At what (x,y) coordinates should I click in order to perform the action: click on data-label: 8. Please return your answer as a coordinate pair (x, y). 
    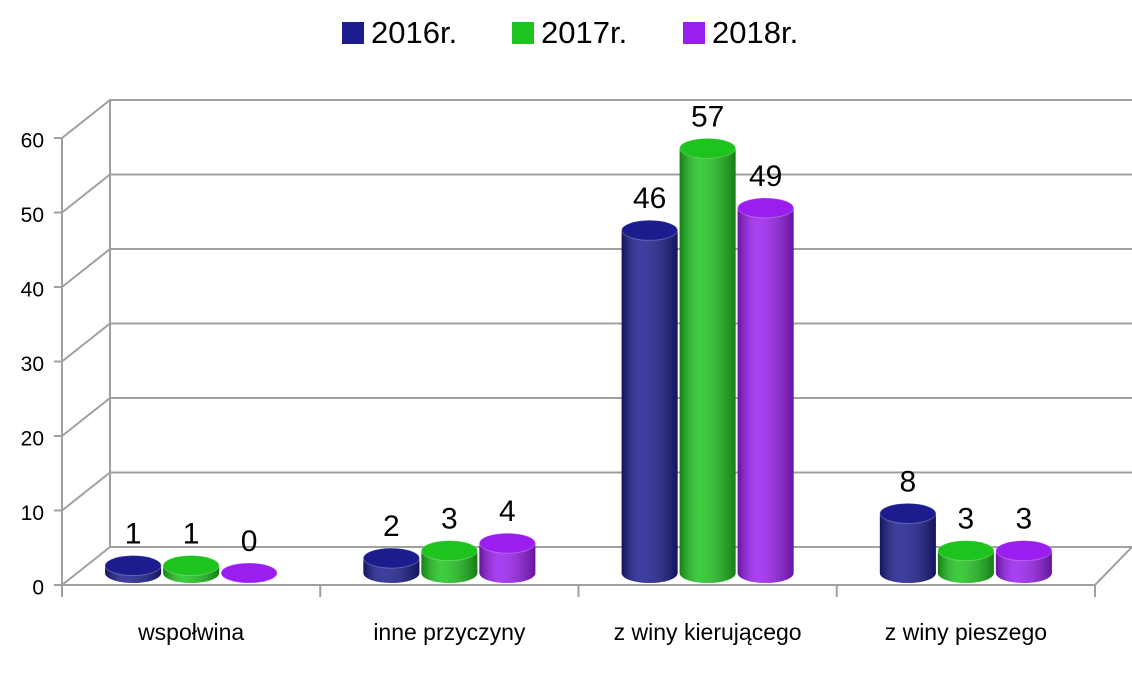
    Looking at the image, I should click on (908, 481).